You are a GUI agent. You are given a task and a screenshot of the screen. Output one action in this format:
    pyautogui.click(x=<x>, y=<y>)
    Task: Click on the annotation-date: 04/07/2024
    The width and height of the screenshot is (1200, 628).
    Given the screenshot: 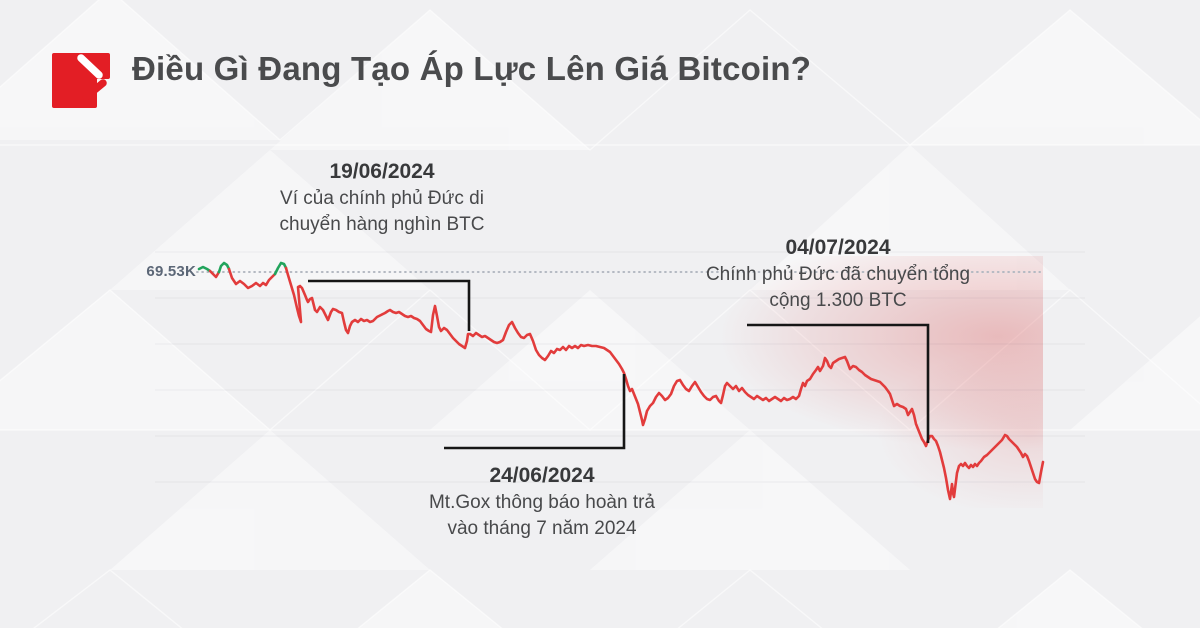 What is the action you would take?
    pyautogui.click(x=838, y=247)
    